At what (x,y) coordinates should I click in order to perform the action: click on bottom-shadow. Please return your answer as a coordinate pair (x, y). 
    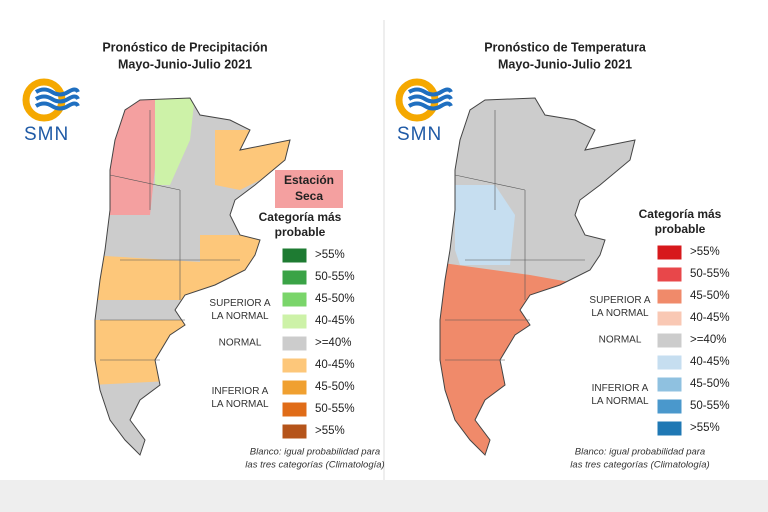
    Looking at the image, I should click on (384, 496).